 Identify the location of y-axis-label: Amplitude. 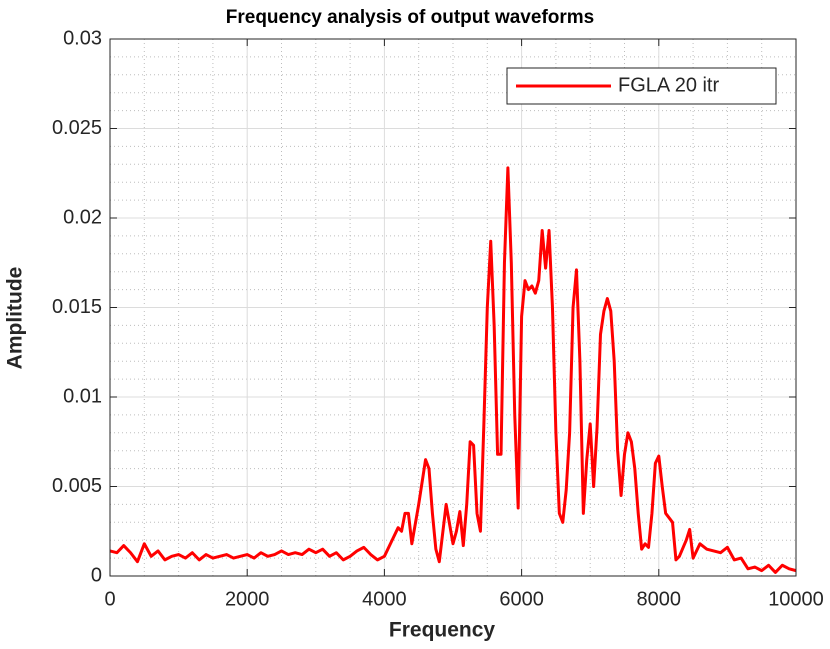
(15, 318).